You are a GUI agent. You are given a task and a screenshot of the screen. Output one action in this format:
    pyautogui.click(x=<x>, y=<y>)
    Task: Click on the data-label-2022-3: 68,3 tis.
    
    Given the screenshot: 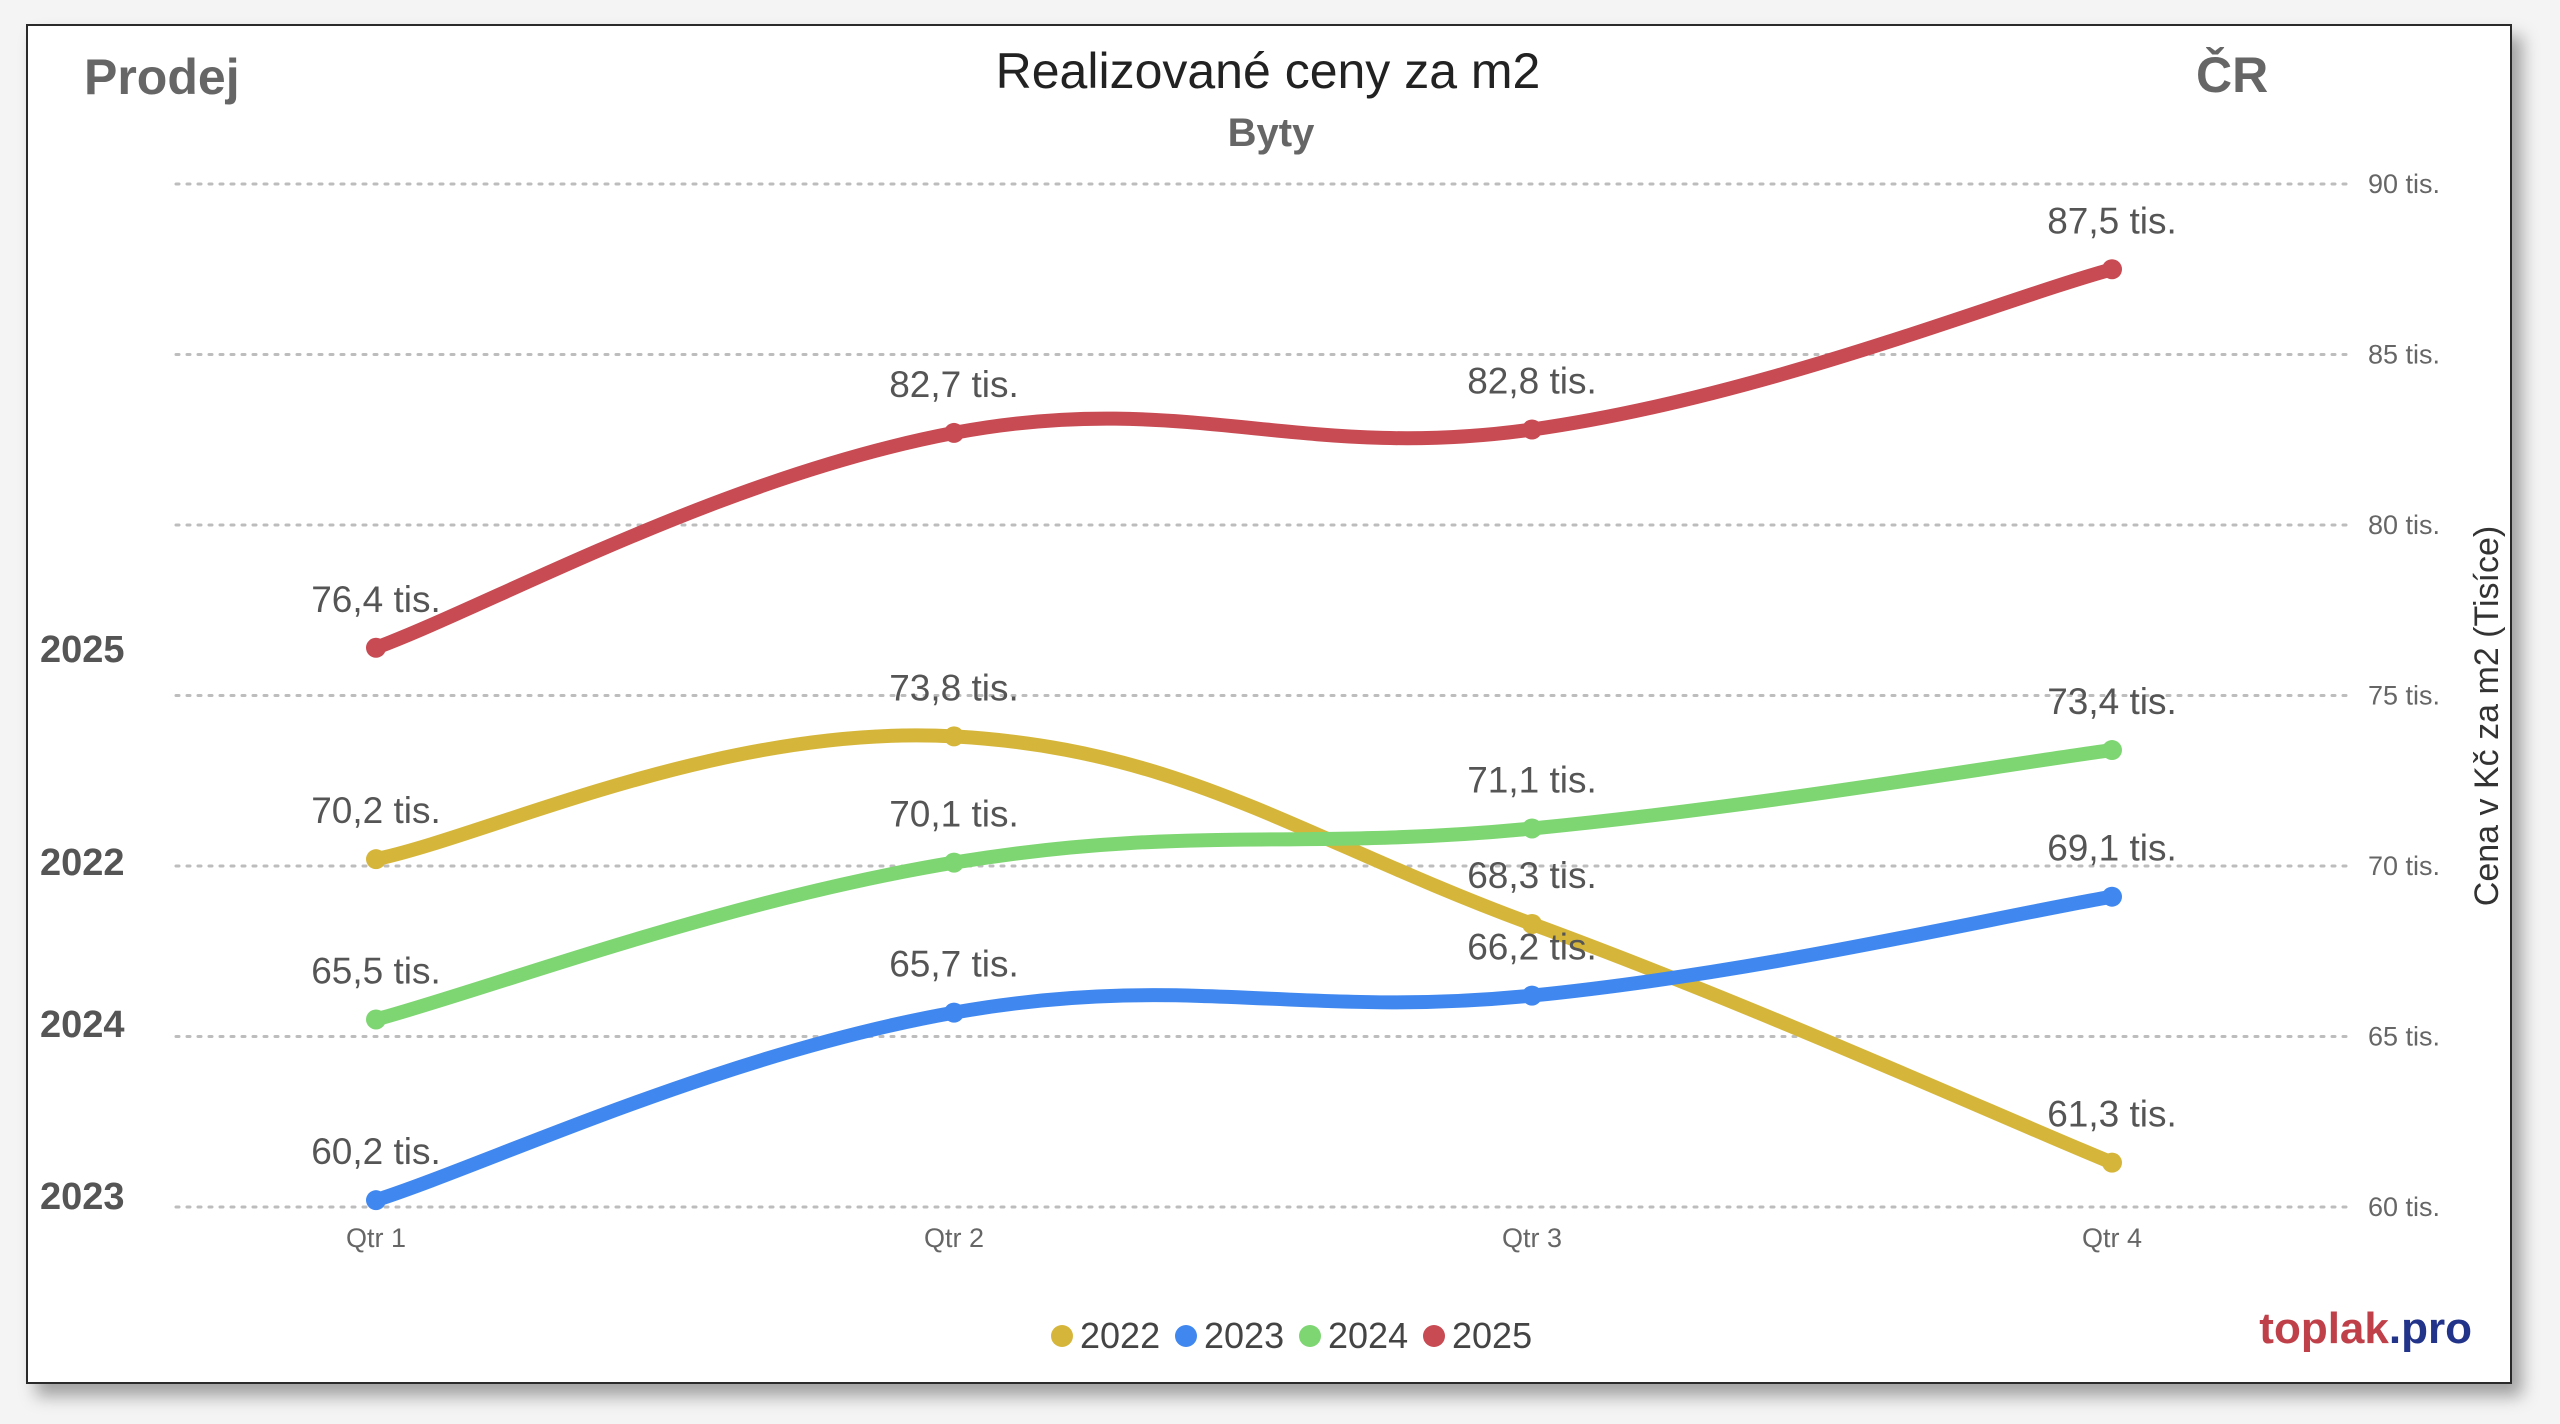 What is the action you would take?
    pyautogui.click(x=1532, y=875)
    